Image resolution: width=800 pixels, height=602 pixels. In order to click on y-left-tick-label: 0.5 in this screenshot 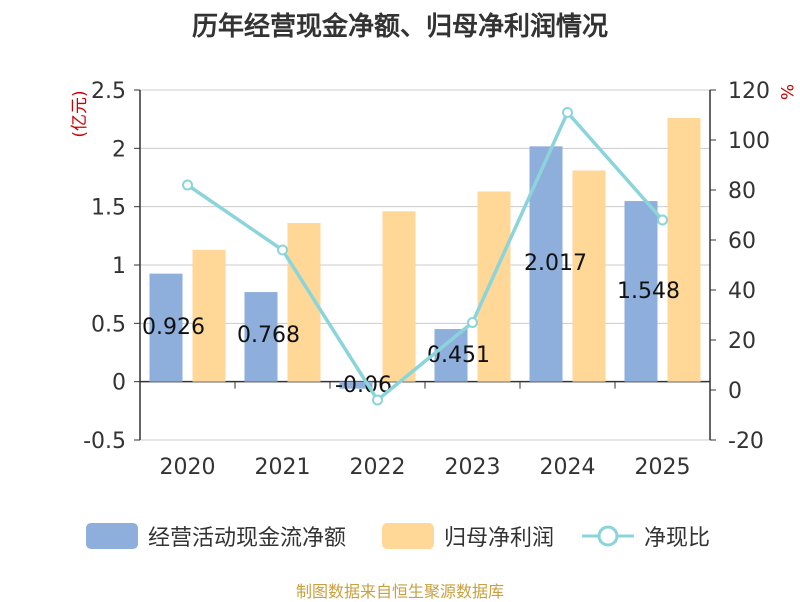, I will do `click(108, 324)`.